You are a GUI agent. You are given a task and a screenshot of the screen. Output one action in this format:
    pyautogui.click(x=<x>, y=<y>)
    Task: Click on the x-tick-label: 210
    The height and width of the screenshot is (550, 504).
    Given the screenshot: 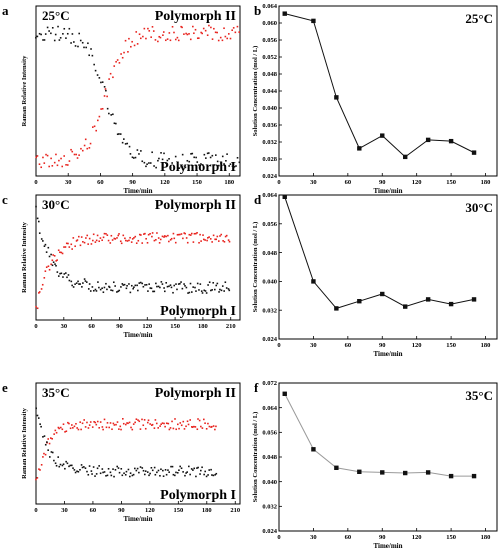 What is the action you would take?
    pyautogui.click(x=231, y=326)
    